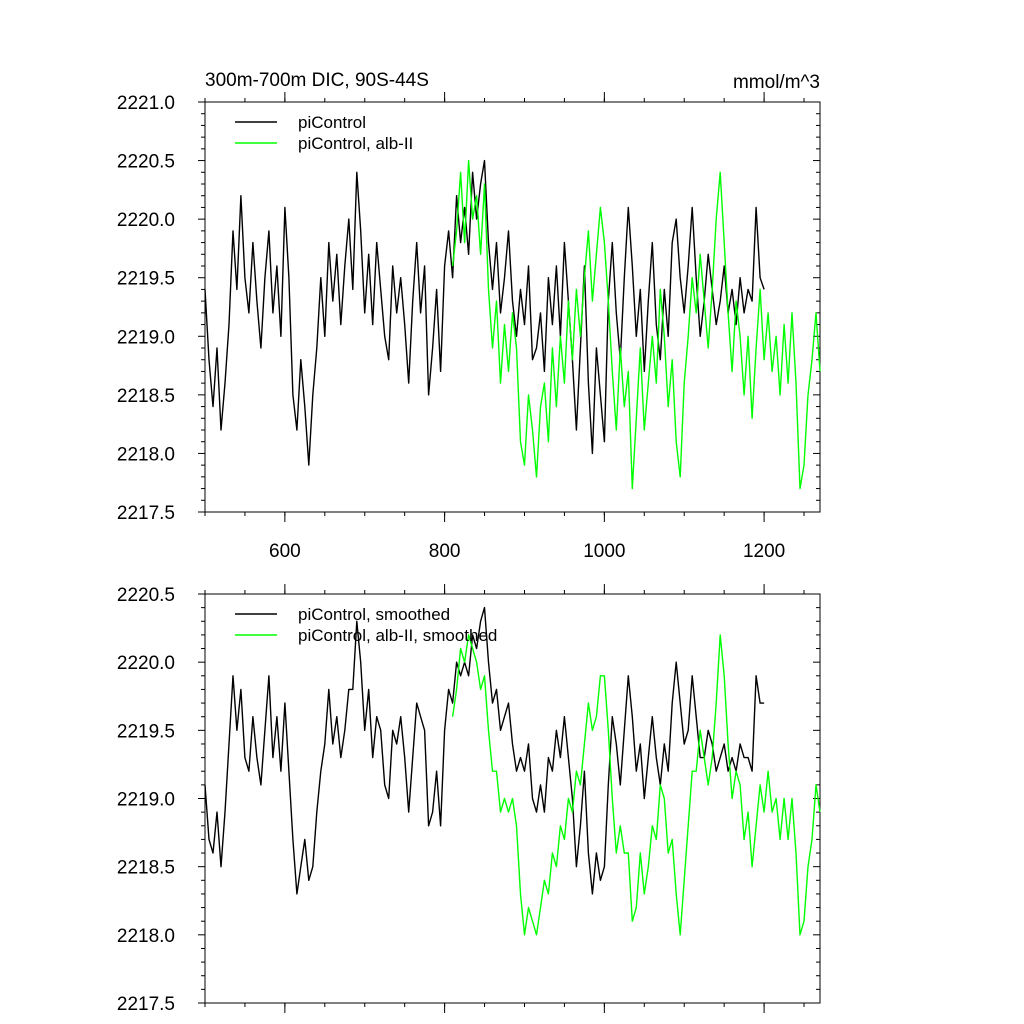  What do you see at coordinates (636, 324) in the screenshot?
I see `series-line-picontrol-alb-ii` at bounding box center [636, 324].